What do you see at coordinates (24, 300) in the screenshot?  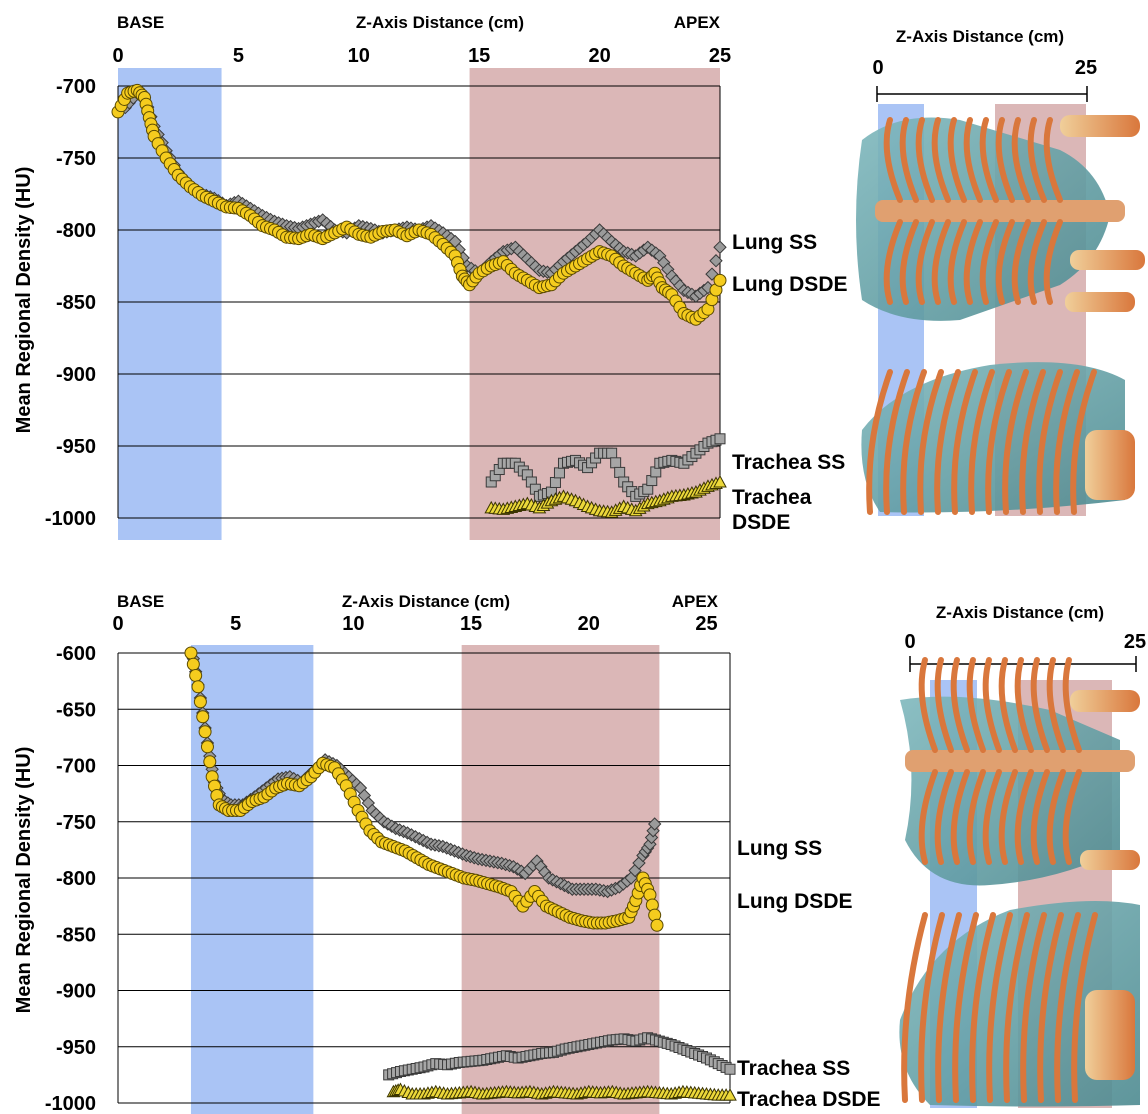 I see `chart-top-y-axis-title: Mean Regional Density (HU)` at bounding box center [24, 300].